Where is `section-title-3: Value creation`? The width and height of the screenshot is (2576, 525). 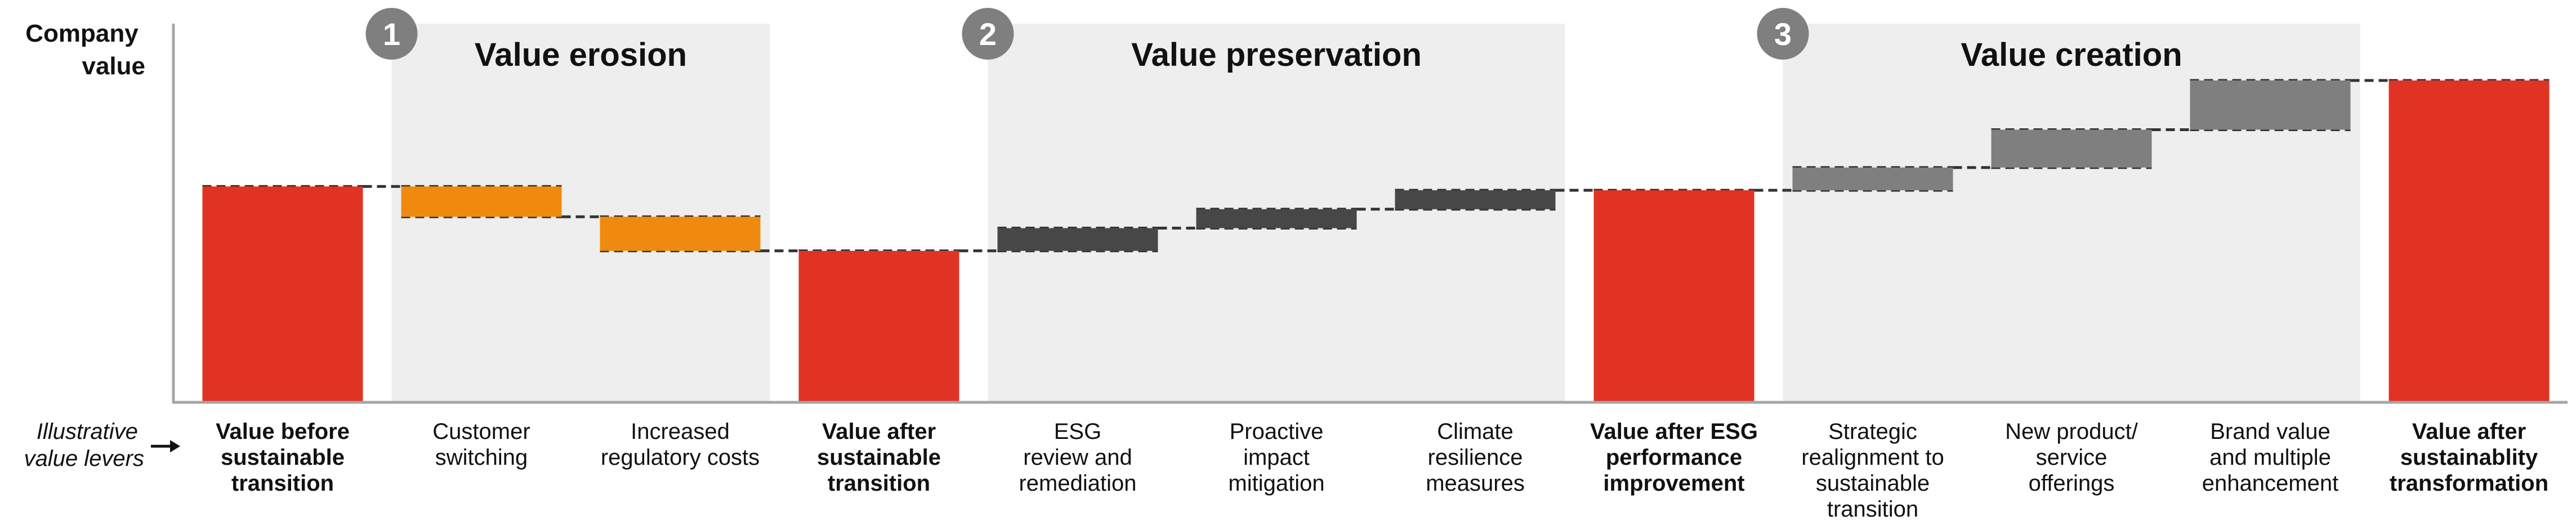 section-title-3: Value creation is located at coordinates (2071, 55).